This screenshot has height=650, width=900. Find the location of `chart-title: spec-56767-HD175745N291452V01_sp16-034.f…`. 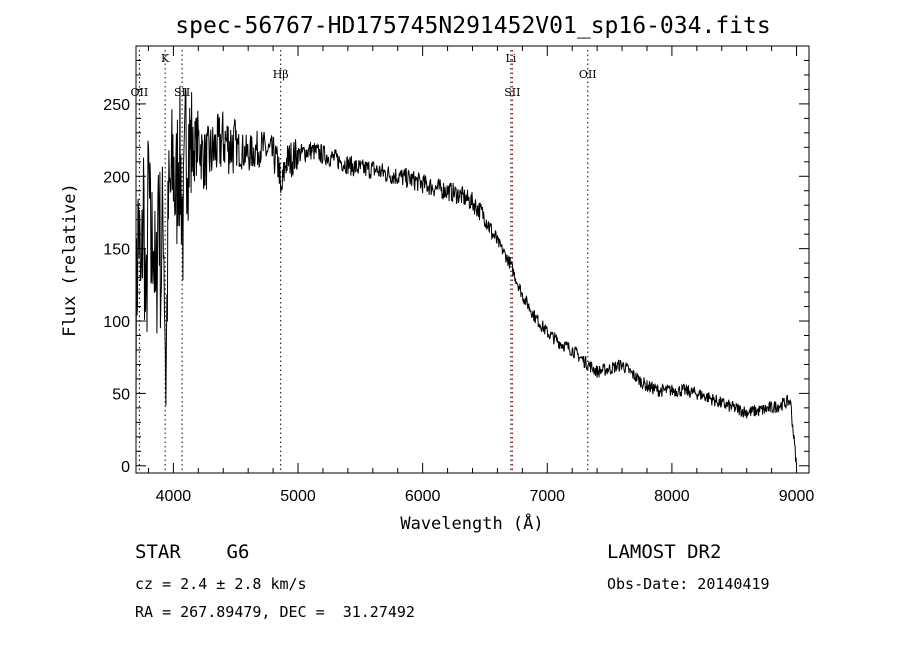

chart-title: spec-56767-HD175745N291452V01_sp16-034.f… is located at coordinates (472, 26).